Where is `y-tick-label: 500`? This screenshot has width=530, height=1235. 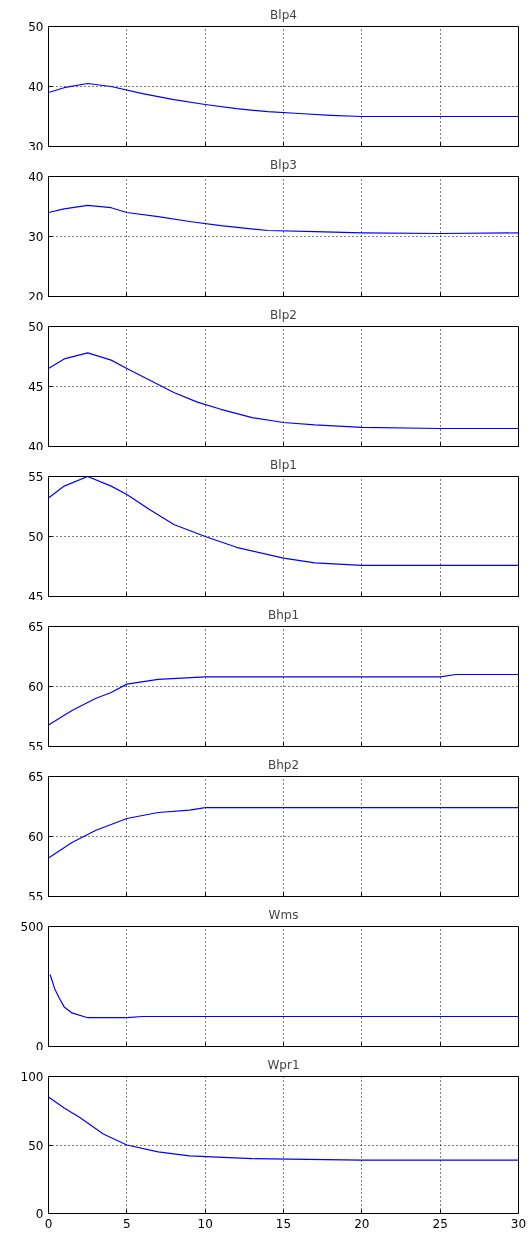
y-tick-label: 500 is located at coordinates (32, 927).